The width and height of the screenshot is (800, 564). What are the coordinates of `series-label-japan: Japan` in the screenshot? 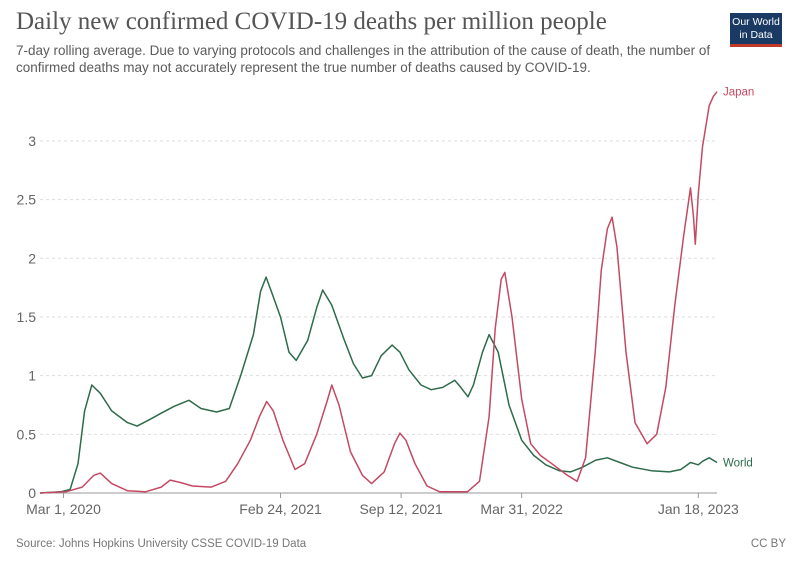 It's located at (738, 93).